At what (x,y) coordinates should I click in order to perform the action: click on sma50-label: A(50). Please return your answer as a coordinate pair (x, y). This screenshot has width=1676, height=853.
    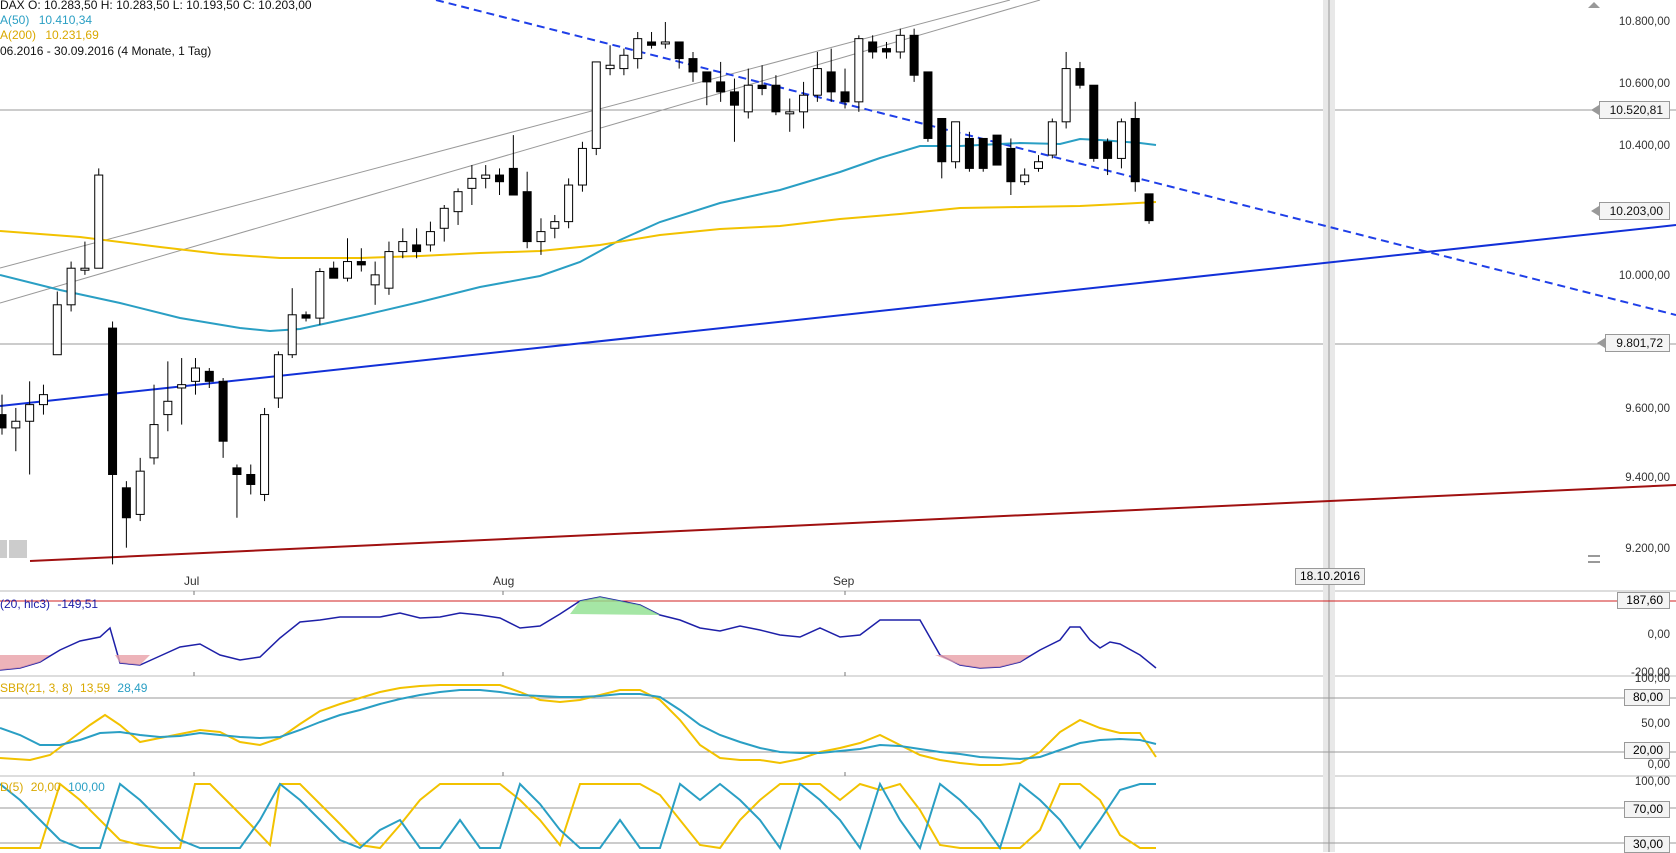
    Looking at the image, I should click on (15, 20).